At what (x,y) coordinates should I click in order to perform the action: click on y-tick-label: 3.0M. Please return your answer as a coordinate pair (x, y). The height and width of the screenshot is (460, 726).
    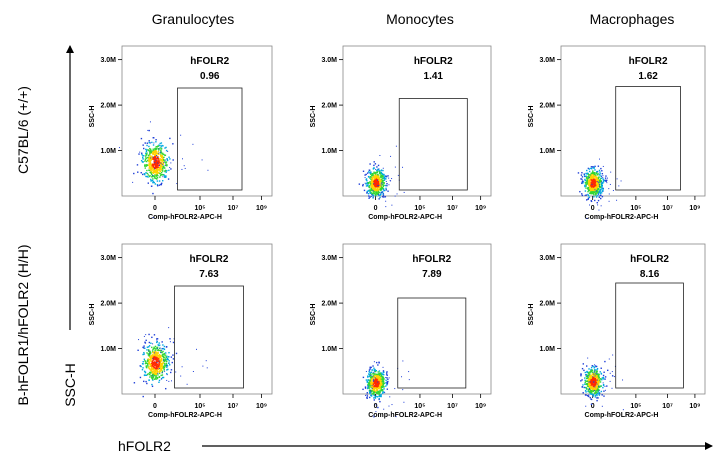
    Looking at the image, I should click on (547, 258).